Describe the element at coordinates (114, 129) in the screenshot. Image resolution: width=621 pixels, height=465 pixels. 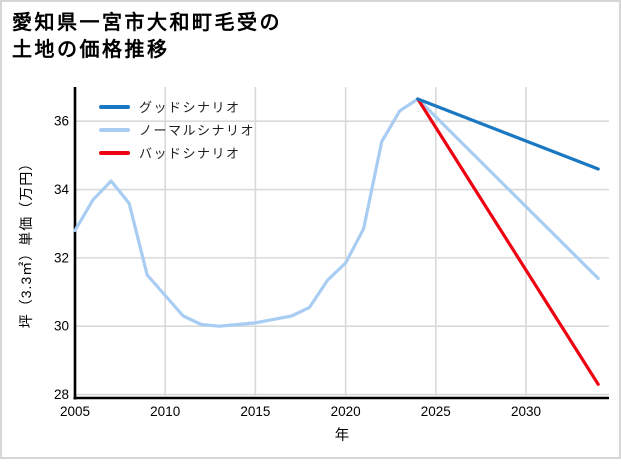
I see `normal-scenario-line-swatch` at that location.